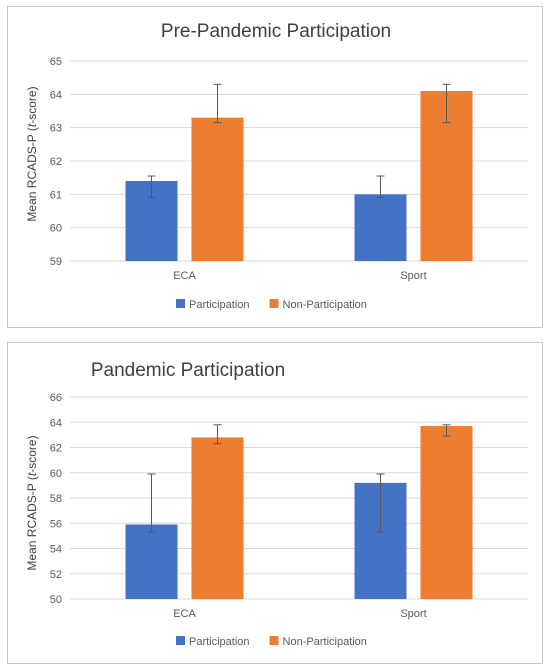  Describe the element at coordinates (151, 561) in the screenshot. I see `bar-participation-eca` at that location.